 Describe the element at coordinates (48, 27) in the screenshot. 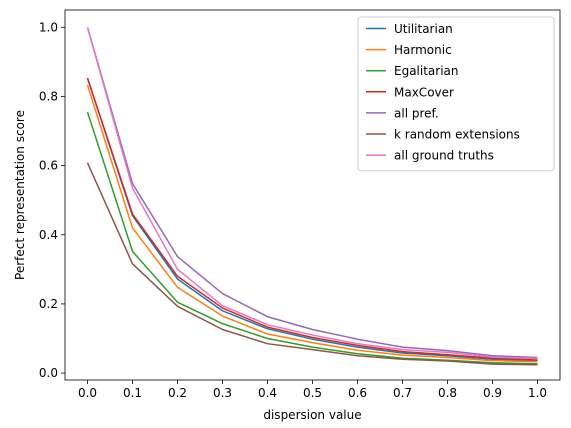

I see `y-tick-label: 1.0` at that location.